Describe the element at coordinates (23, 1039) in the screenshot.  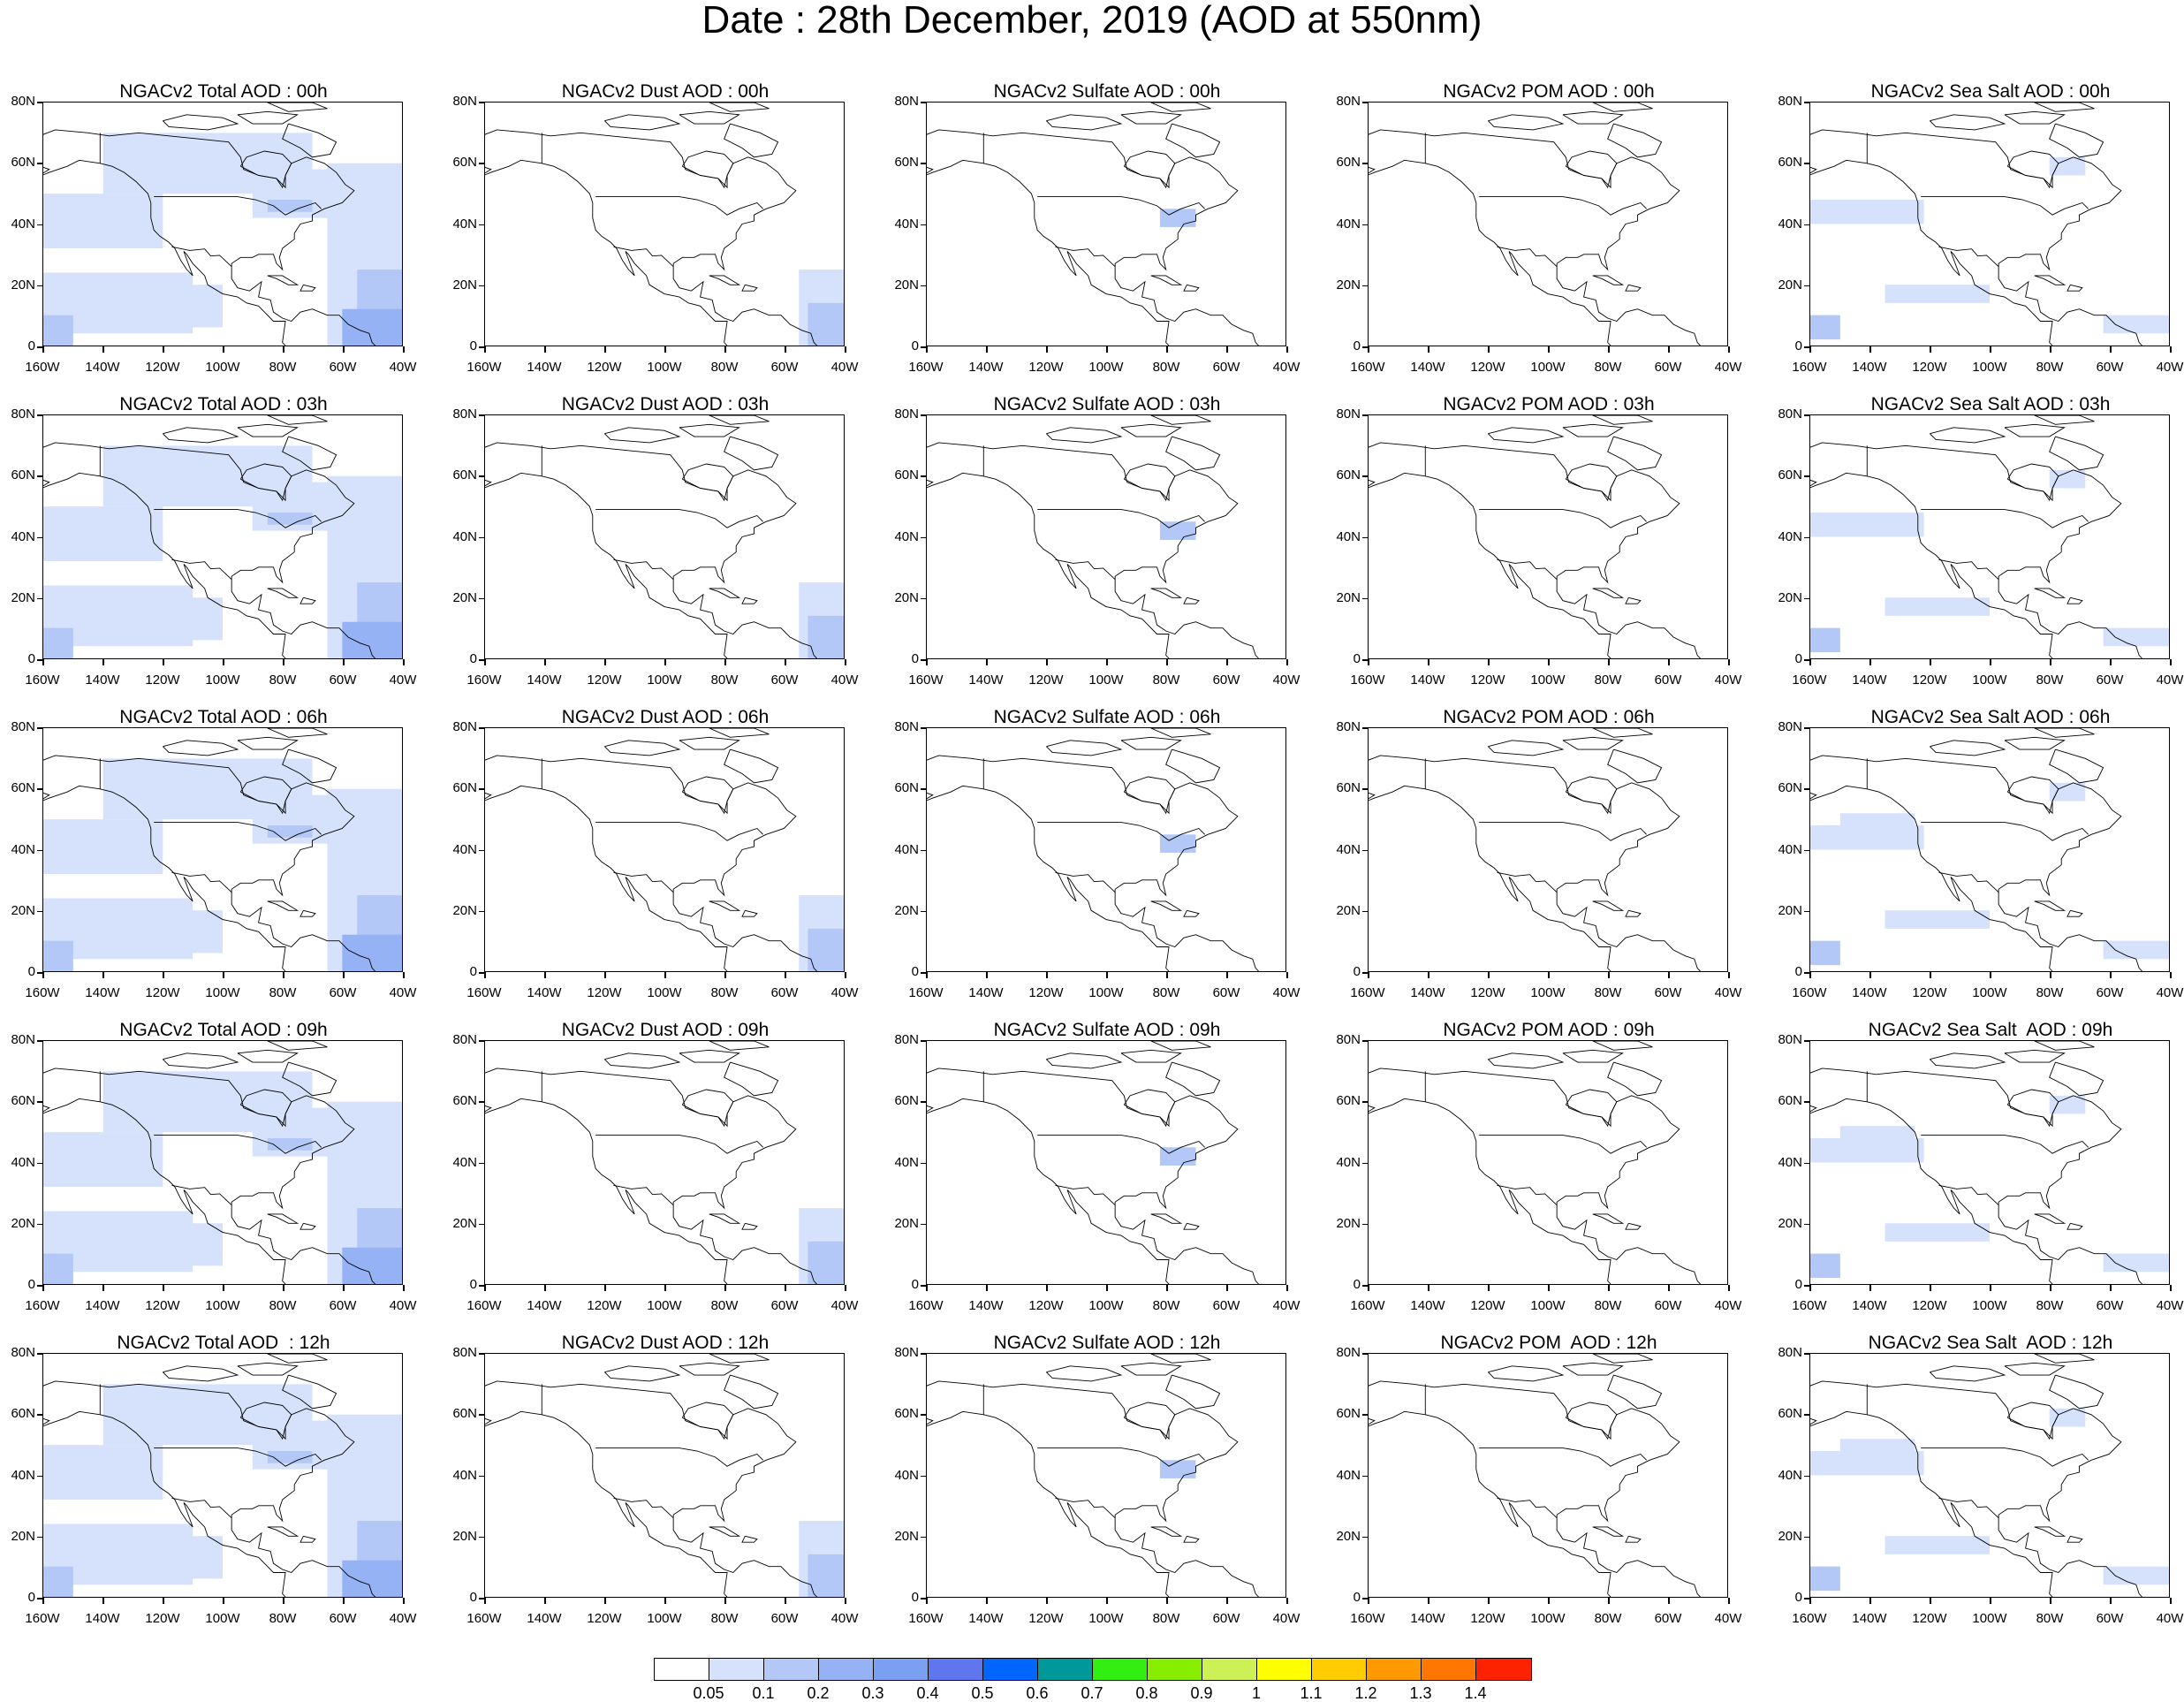
I see `y-tick-label: 80N` at that location.